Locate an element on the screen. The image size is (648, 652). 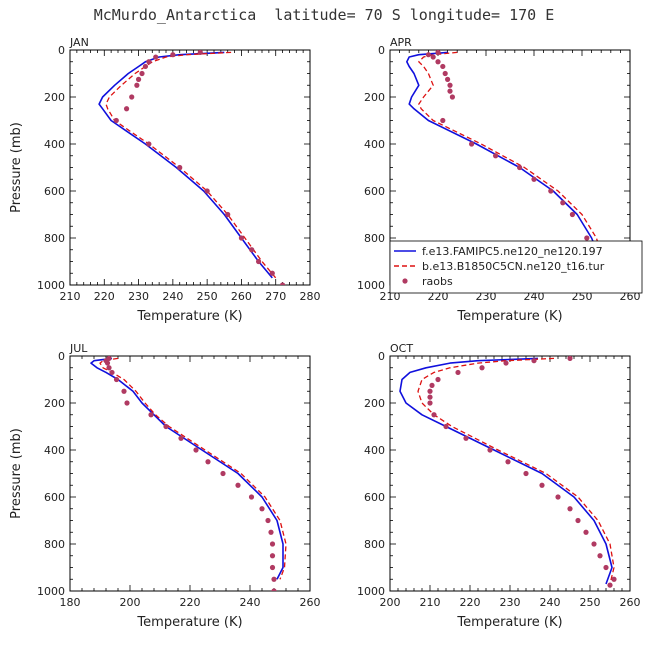
y-axis-label: Pressure (mb) is located at coordinates (16, 473).